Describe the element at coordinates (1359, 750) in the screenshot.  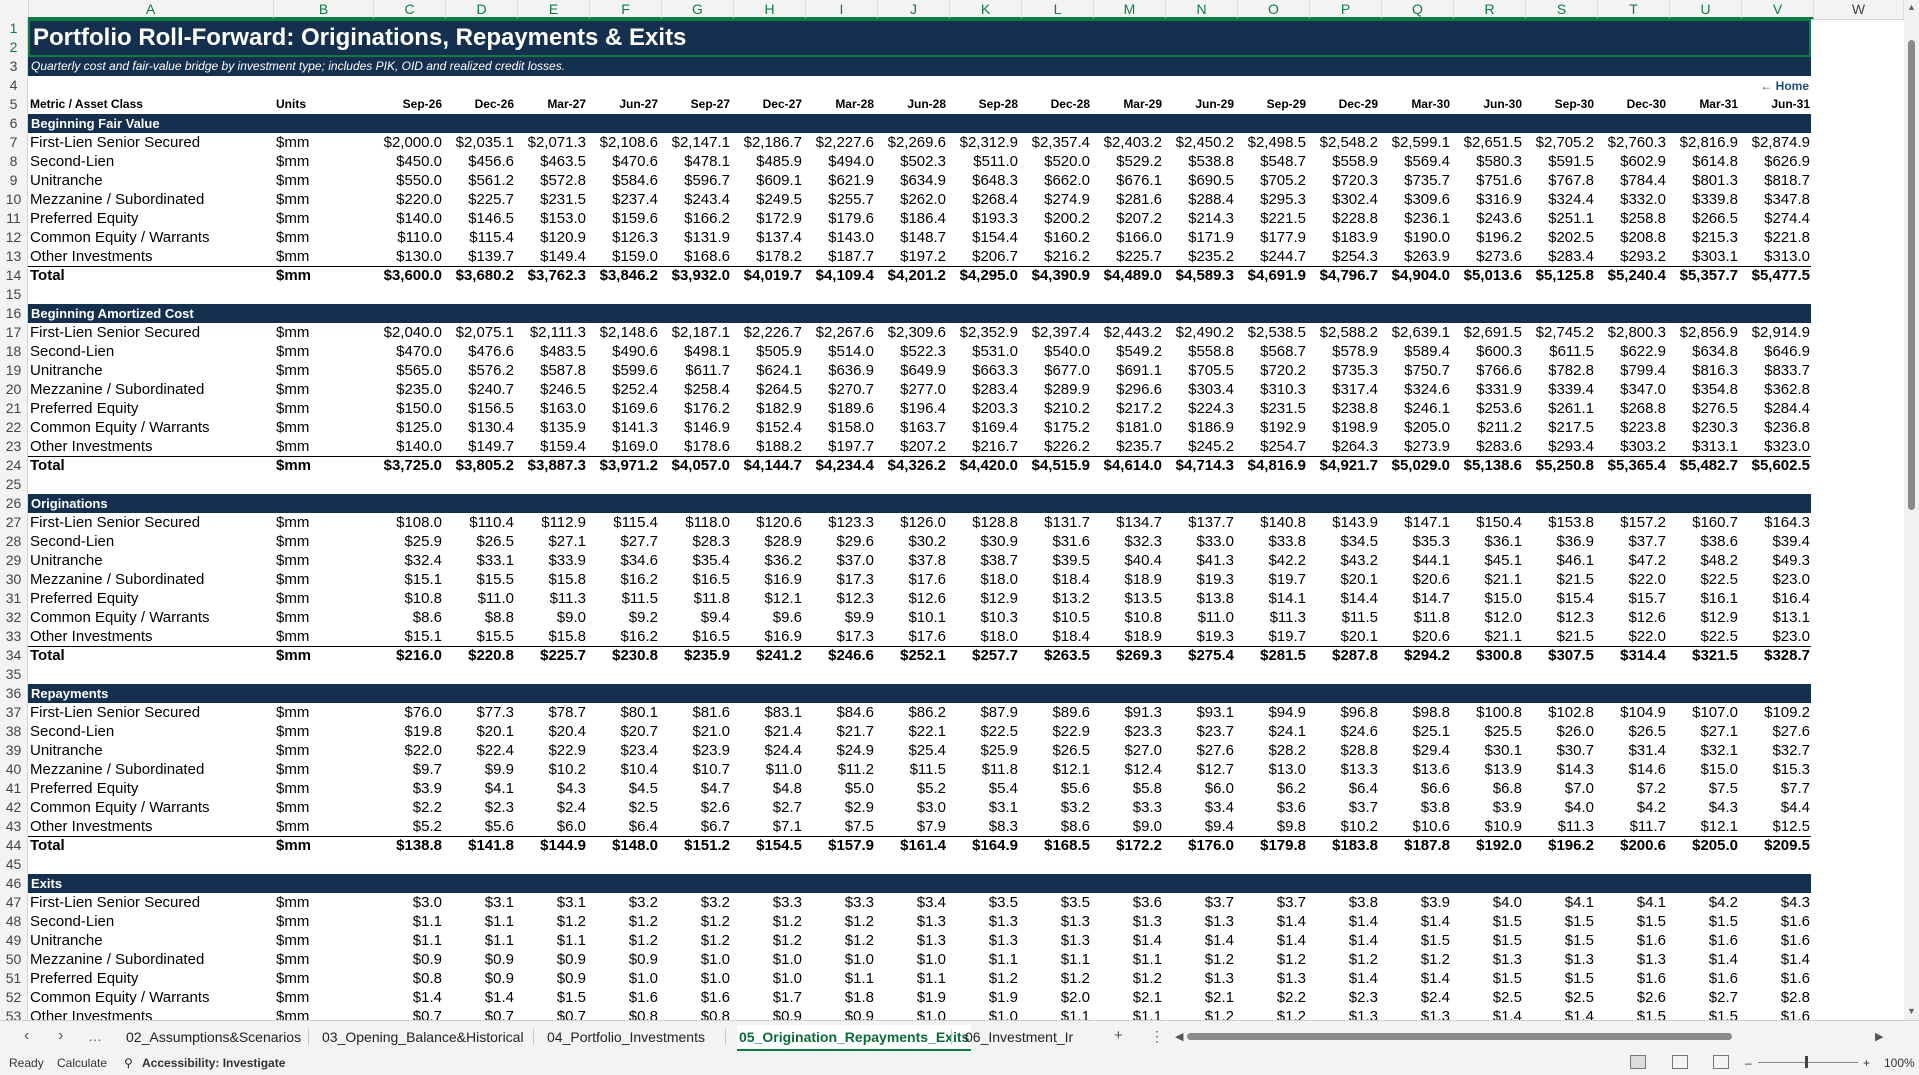
I see `value-cell: $28.8` at that location.